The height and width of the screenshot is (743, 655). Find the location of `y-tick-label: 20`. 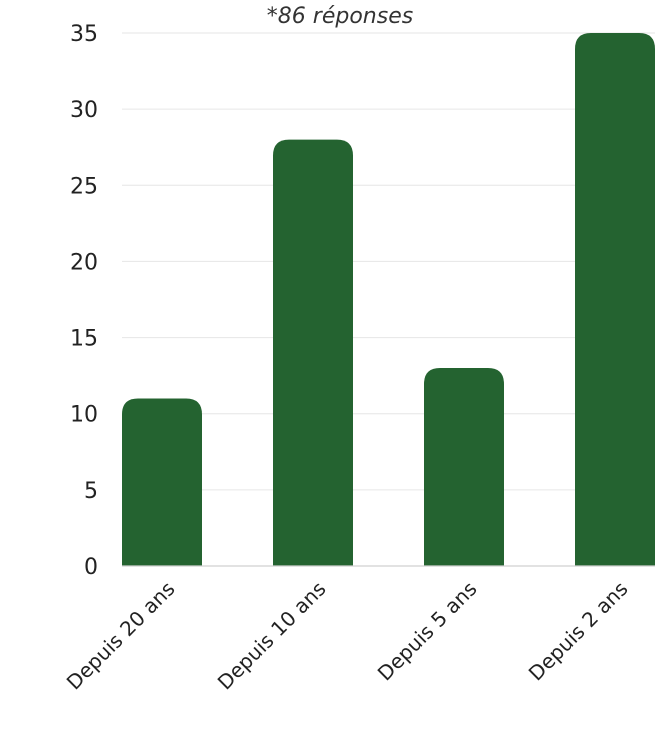

y-tick-label: 20 is located at coordinates (84, 262).